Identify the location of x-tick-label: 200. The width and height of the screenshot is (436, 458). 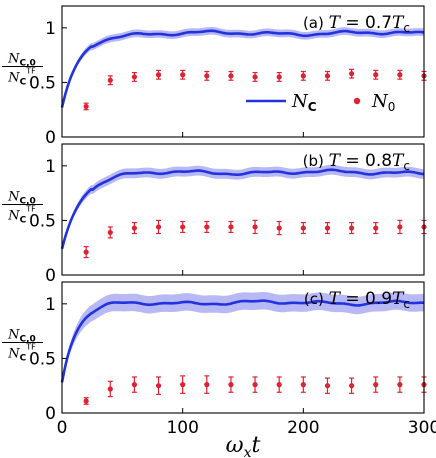
(303, 428).